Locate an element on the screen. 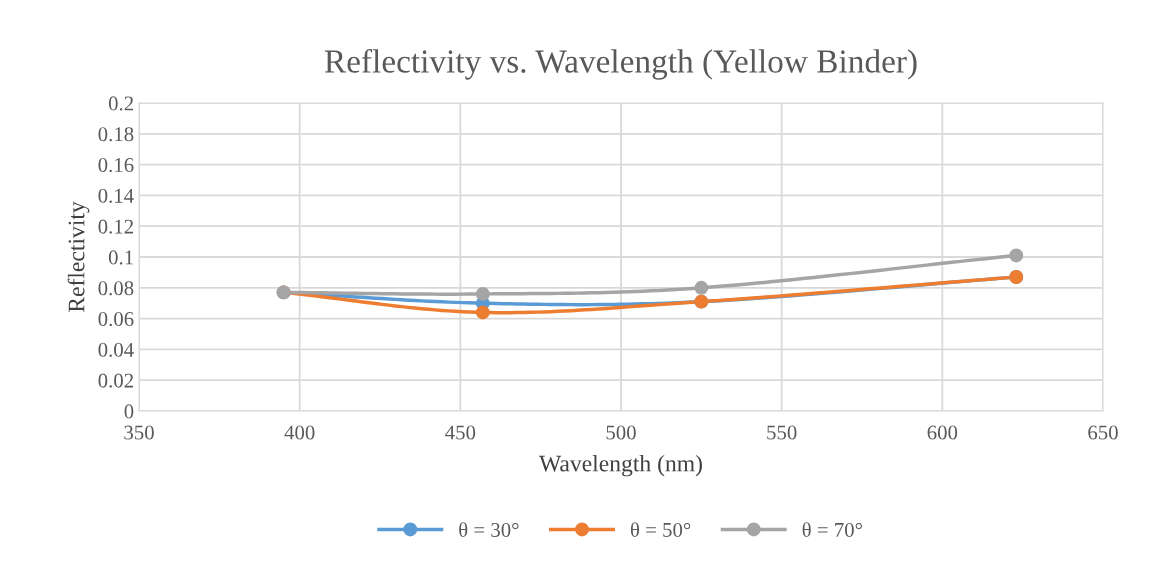 The image size is (1150, 580). legend-label: θ = 70° is located at coordinates (832, 529).